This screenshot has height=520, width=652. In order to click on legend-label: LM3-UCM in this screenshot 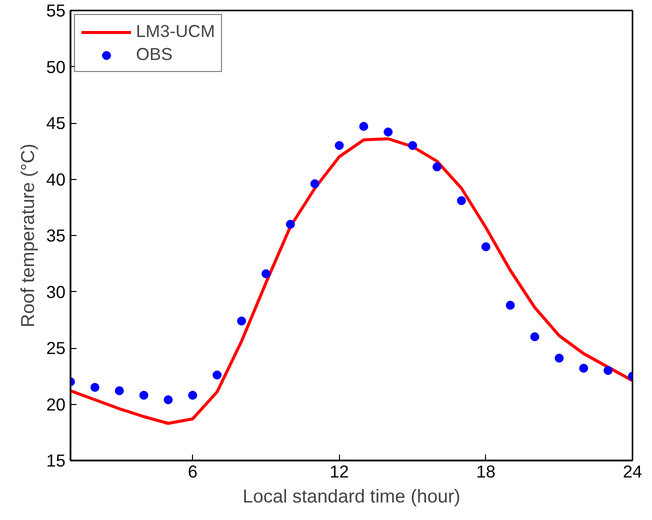, I will do `click(175, 31)`.